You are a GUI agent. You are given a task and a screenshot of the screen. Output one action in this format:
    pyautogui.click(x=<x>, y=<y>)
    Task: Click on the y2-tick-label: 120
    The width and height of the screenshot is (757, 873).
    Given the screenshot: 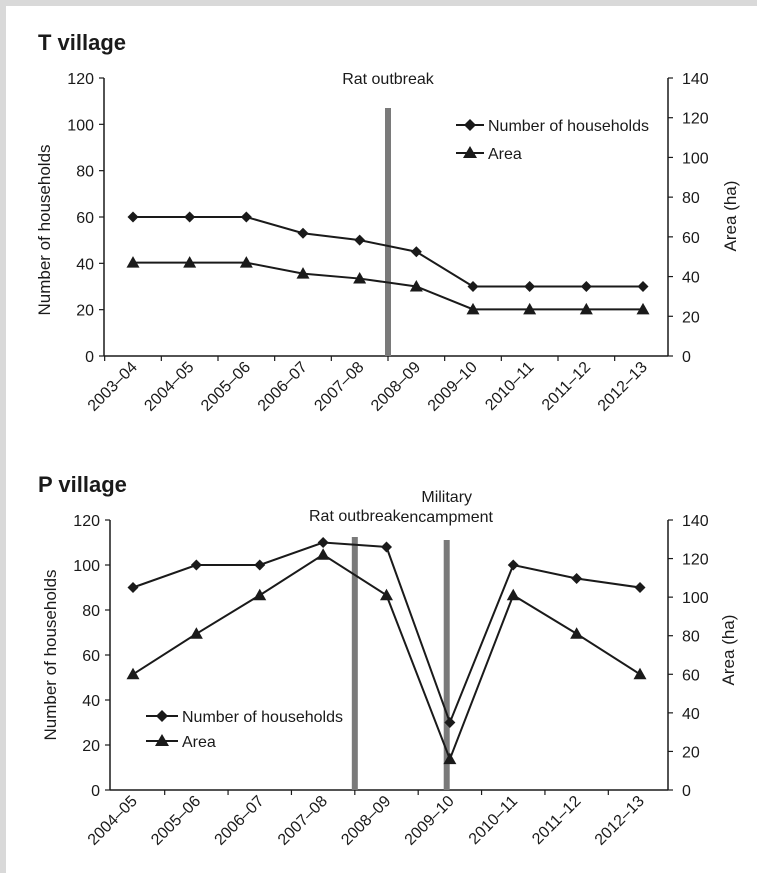 What is the action you would take?
    pyautogui.click(x=695, y=119)
    